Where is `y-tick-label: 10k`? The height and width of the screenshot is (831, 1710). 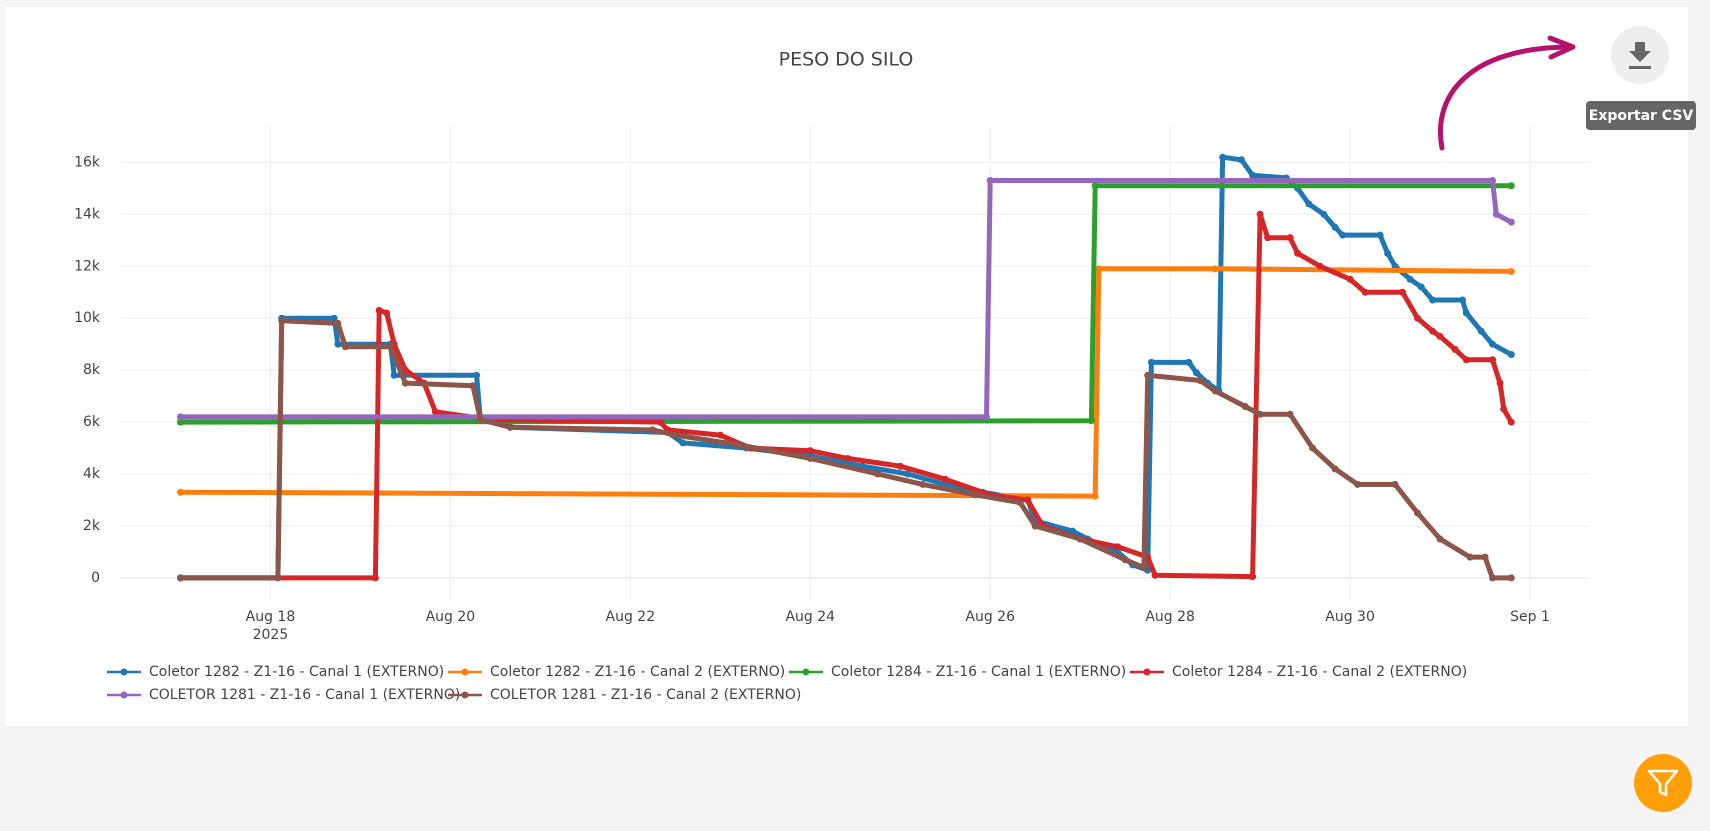
y-tick-label: 10k is located at coordinates (87, 318).